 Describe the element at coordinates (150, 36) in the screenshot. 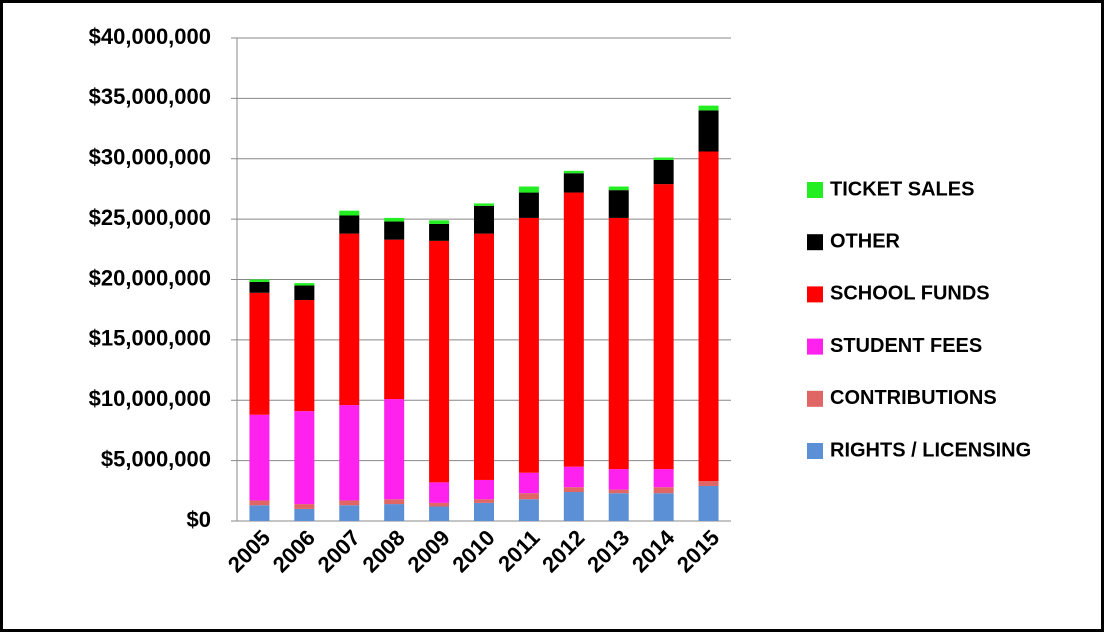

I see `y-tick-label: $40,000,000` at that location.